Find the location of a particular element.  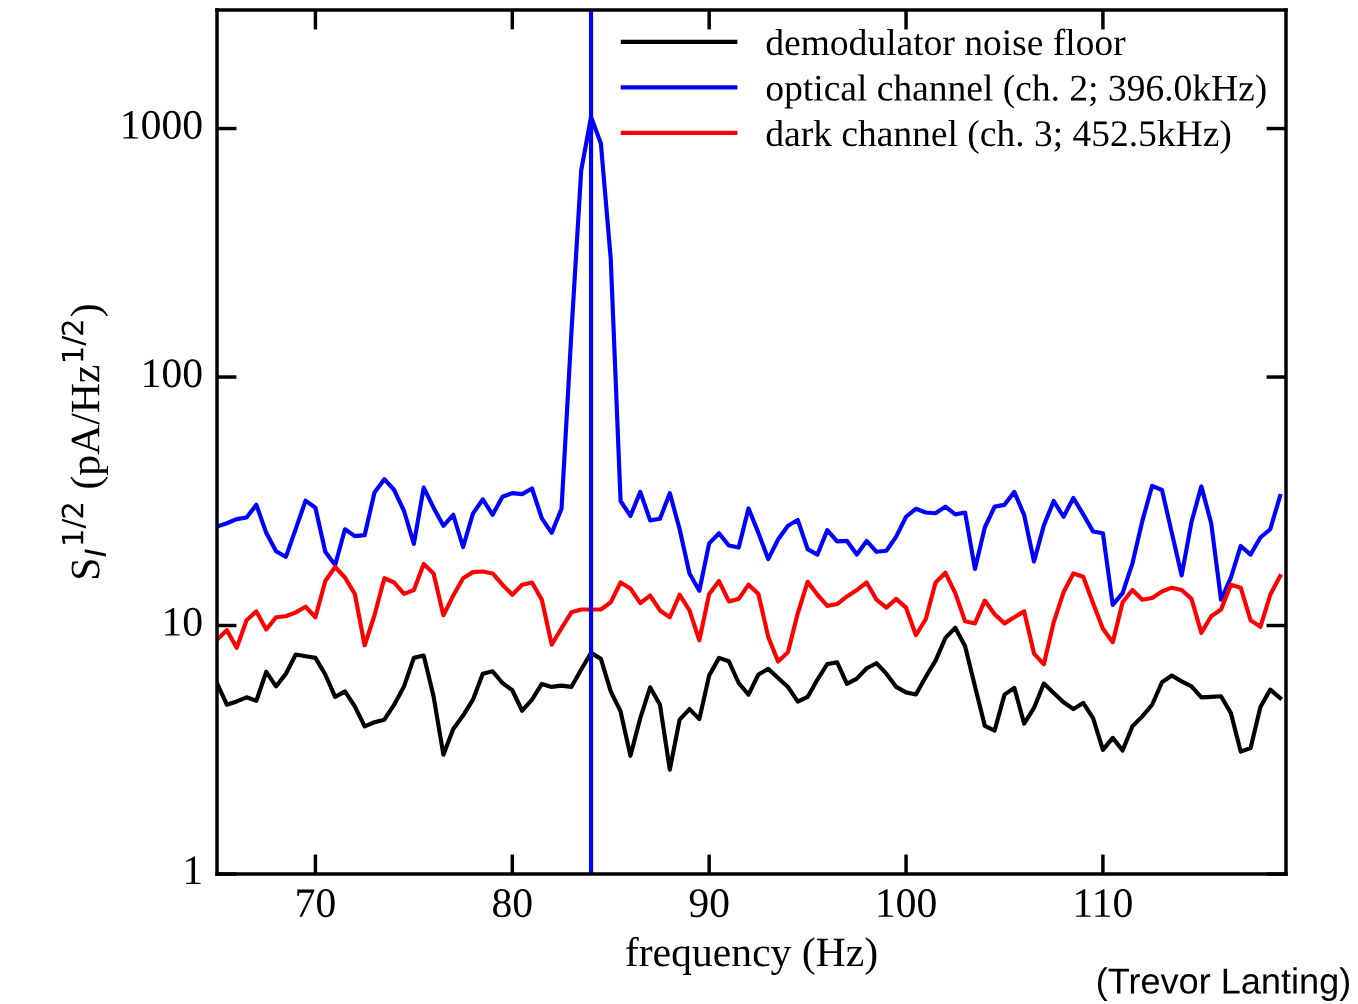

y-tick-label: 1 is located at coordinates (193, 870).